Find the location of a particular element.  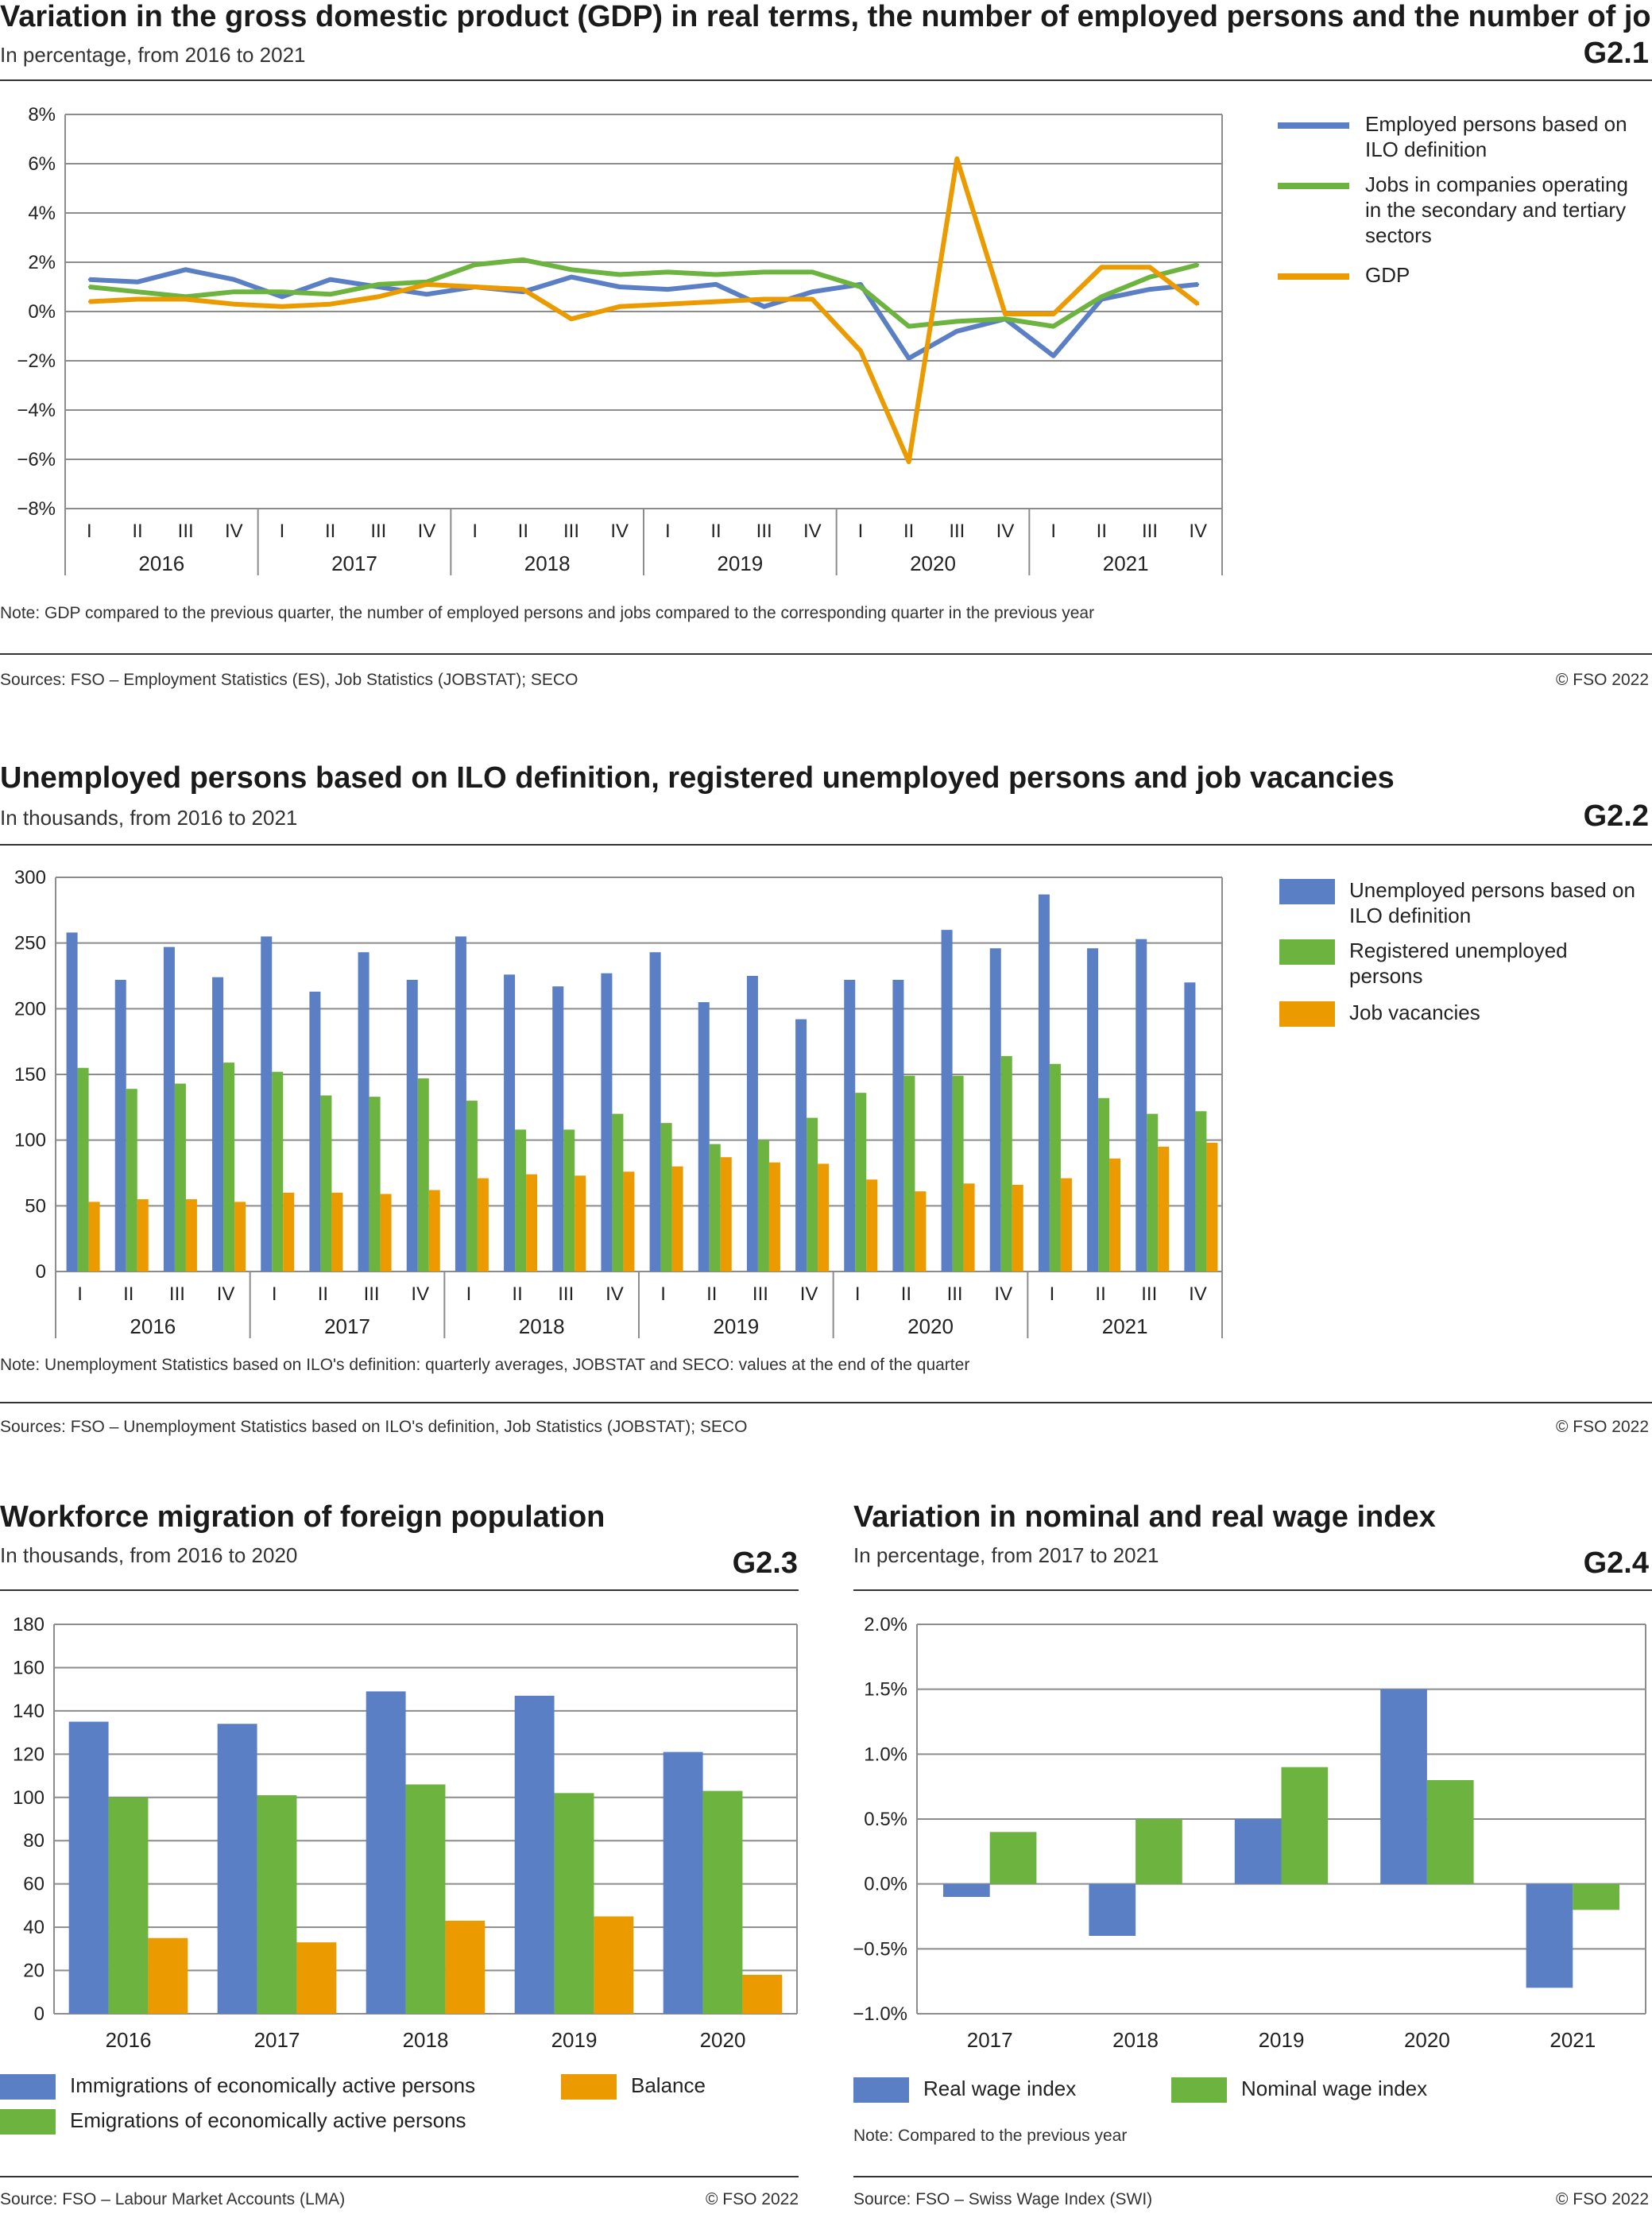

g21-quarter-label: I is located at coordinates (89, 531).